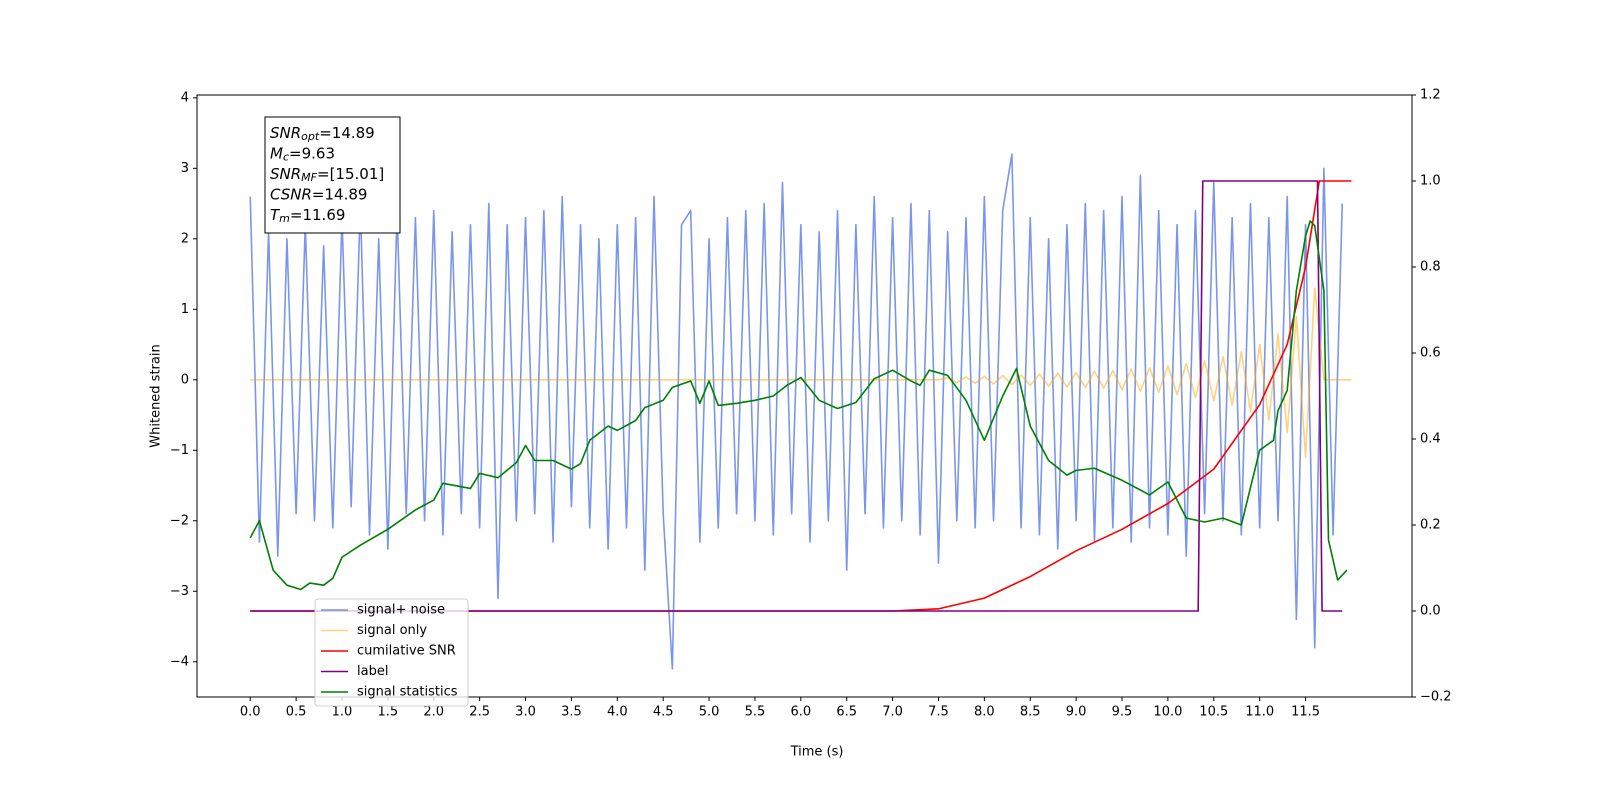  What do you see at coordinates (407, 692) in the screenshot?
I see `legend-label: signal statistics` at bounding box center [407, 692].